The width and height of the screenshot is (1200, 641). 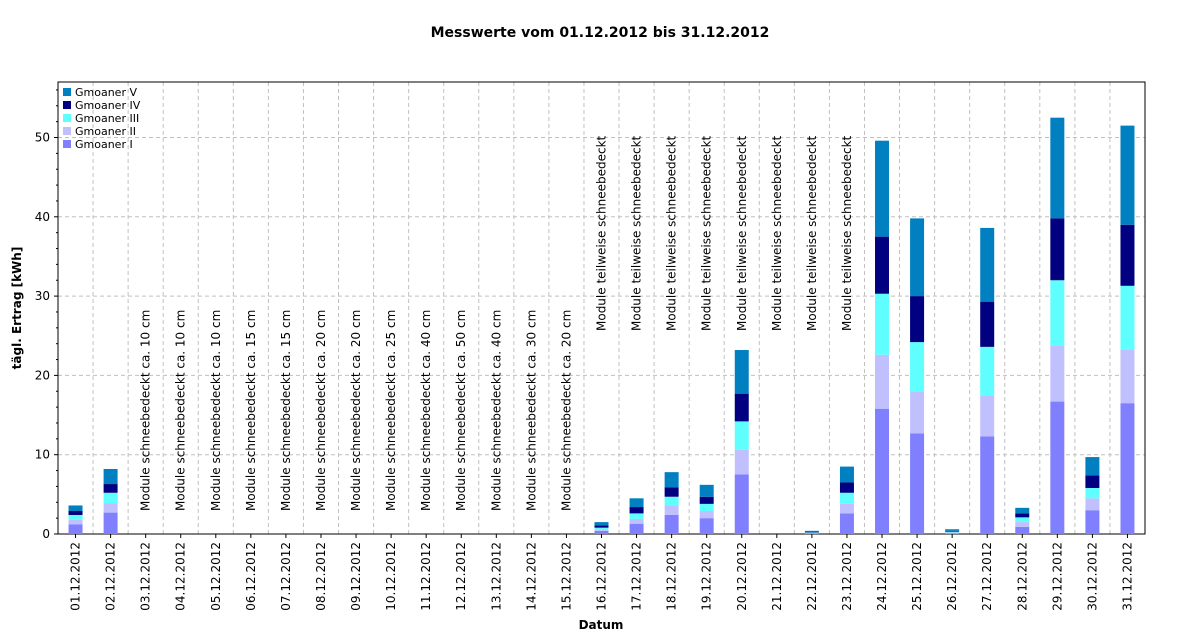 I want to click on legend-label: Gmoaner II, so click(x=105, y=131).